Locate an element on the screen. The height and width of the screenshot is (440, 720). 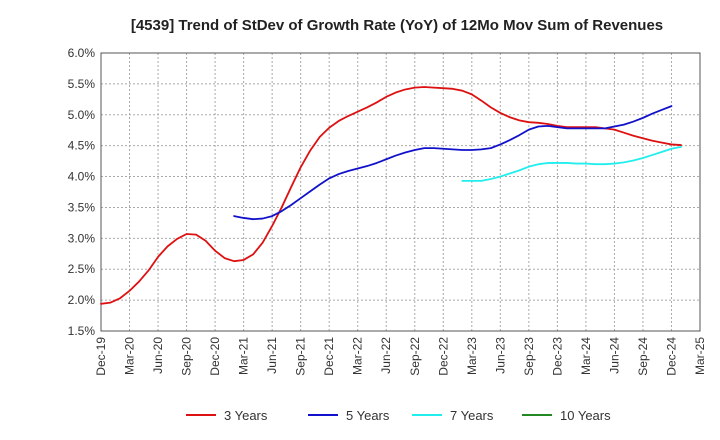
y-tick-label: 5.5% is located at coordinates (82, 84).